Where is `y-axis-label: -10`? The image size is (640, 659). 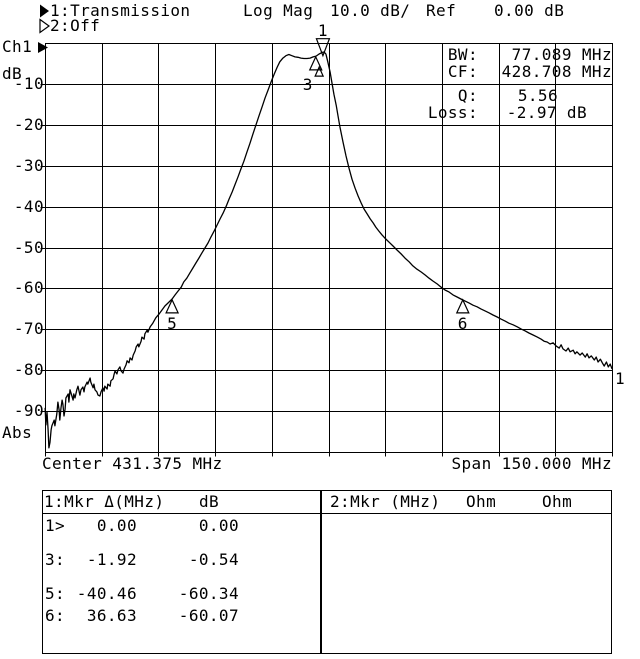 y-axis-label: -10 is located at coordinates (28, 83).